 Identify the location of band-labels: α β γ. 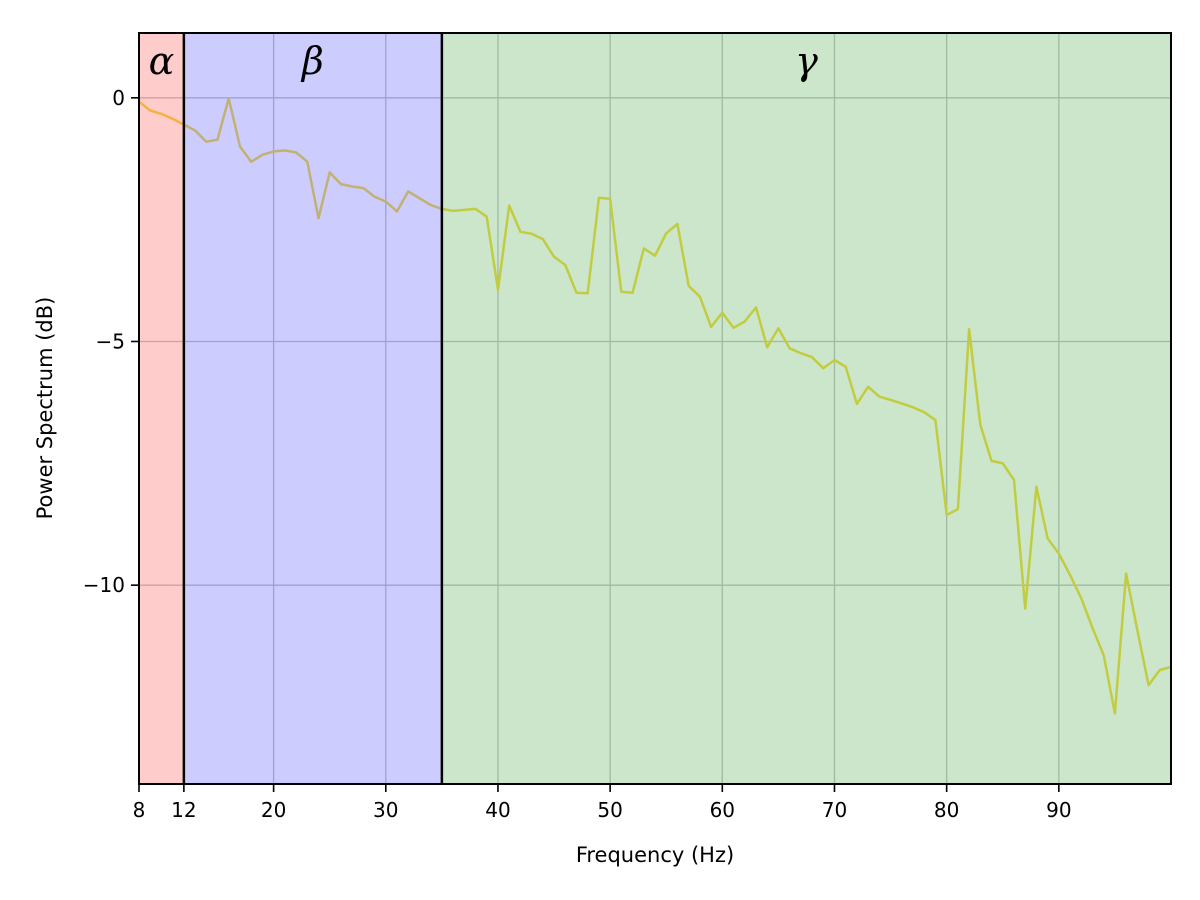
(483, 61).